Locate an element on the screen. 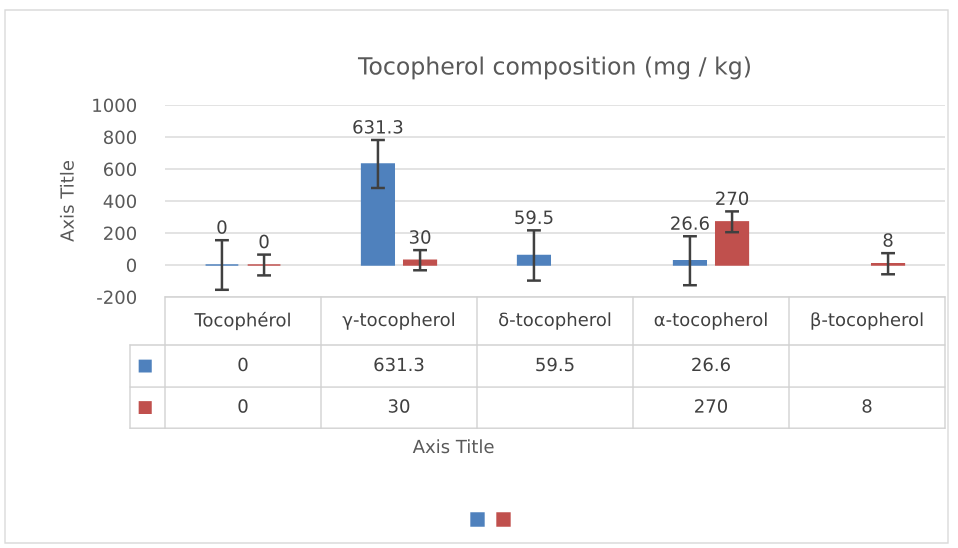  text: 30 is located at coordinates (420, 237).